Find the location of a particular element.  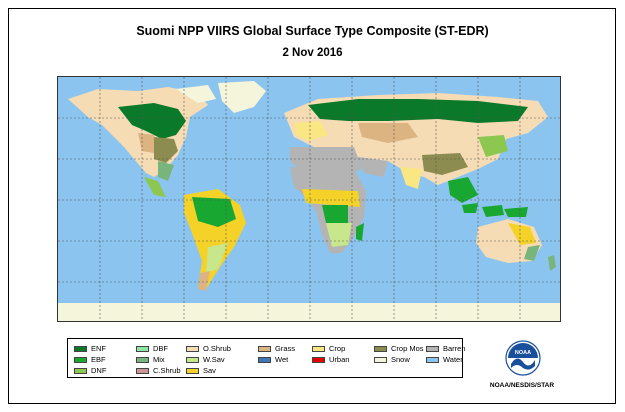

legend-snow-label: Snow is located at coordinates (400, 359).